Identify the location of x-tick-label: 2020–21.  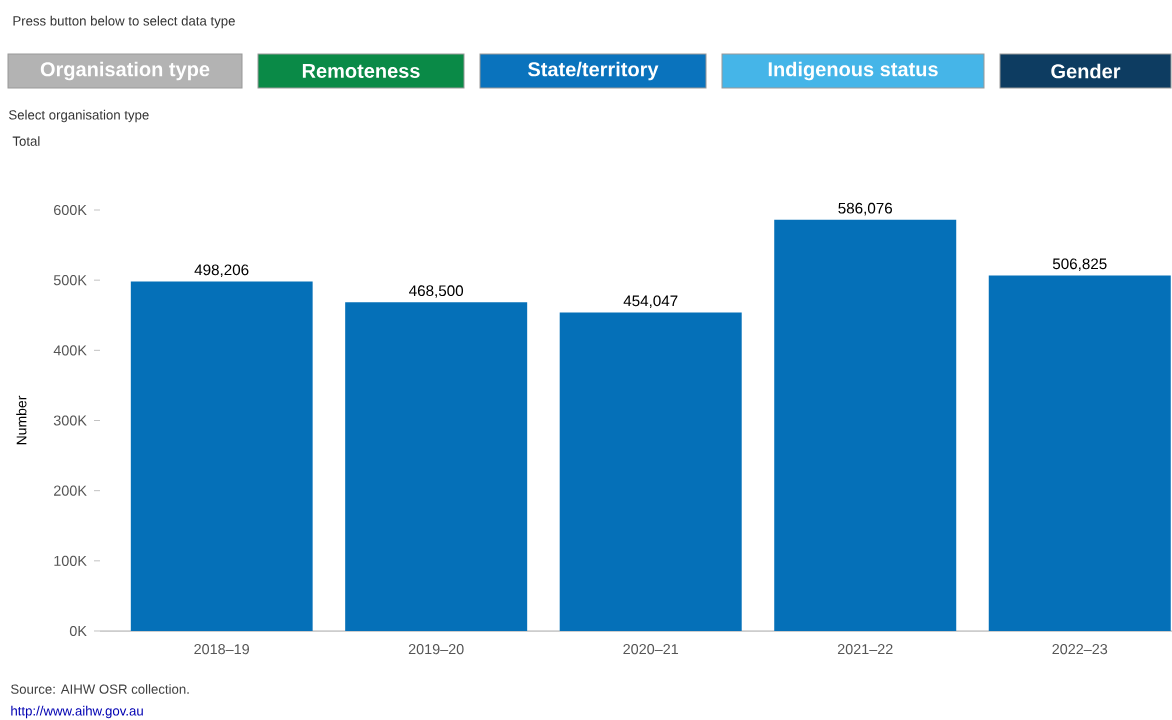
(651, 649).